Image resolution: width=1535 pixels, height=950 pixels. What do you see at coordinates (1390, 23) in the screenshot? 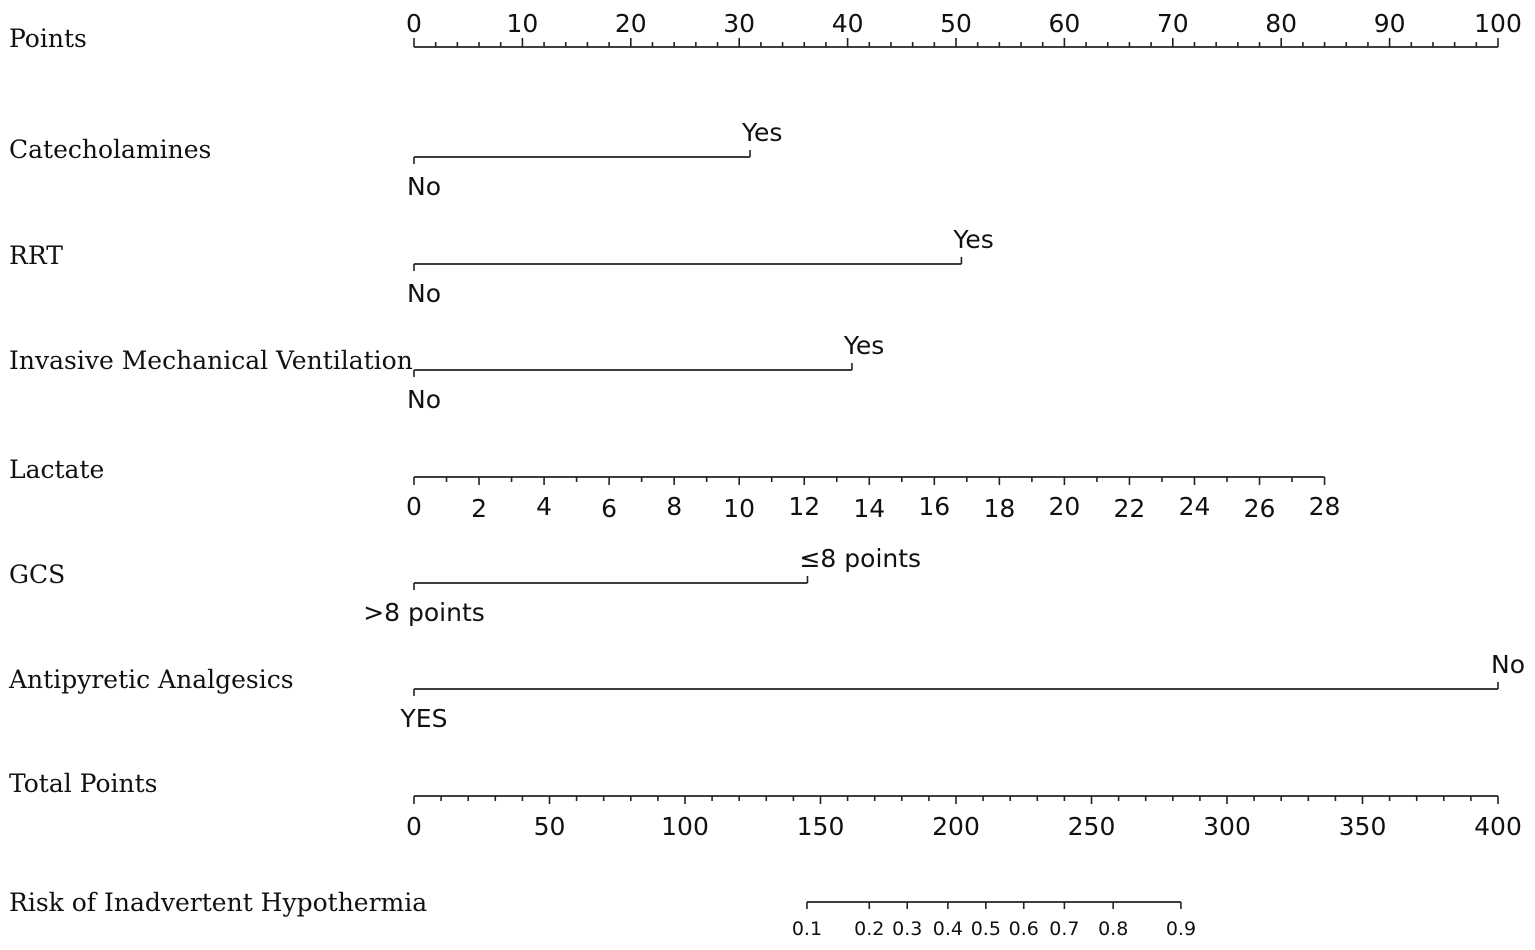
I see `points-tick-label: 90` at bounding box center [1390, 23].